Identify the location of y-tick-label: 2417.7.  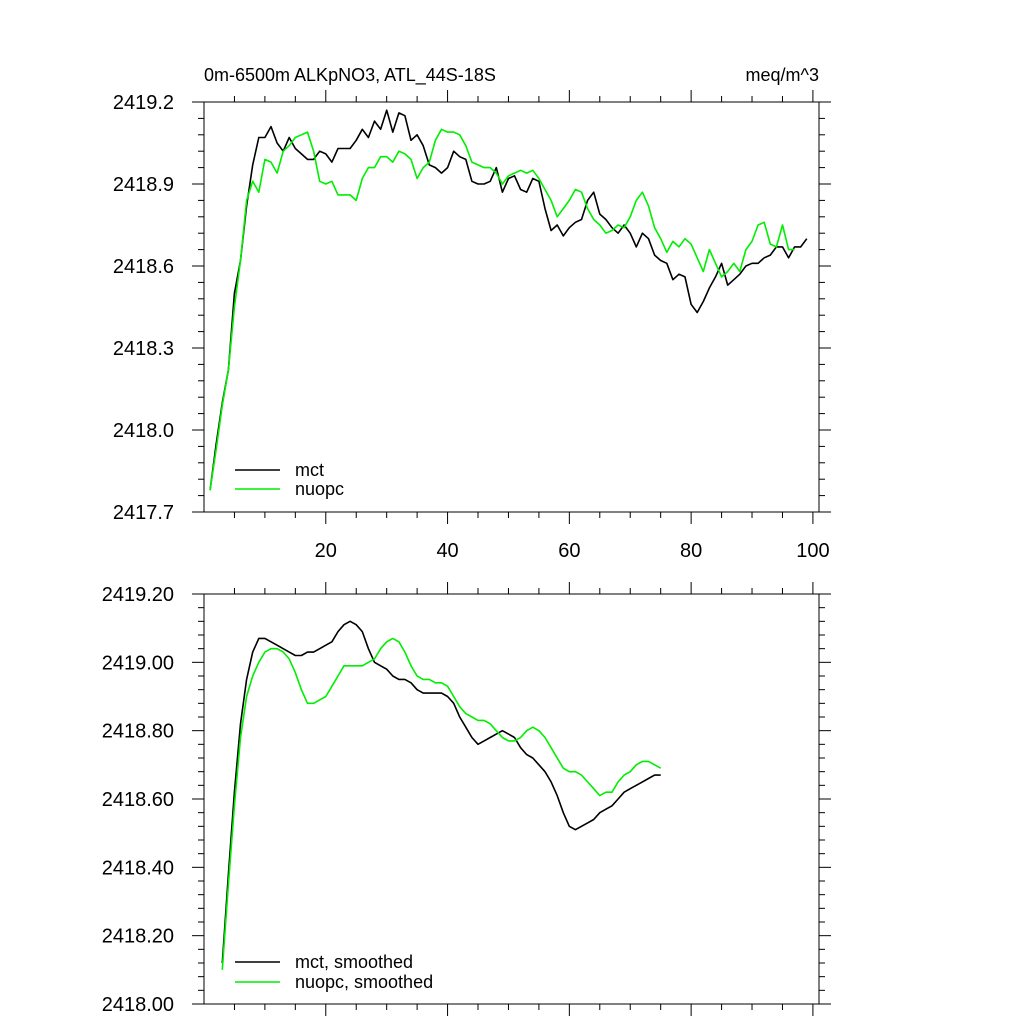
(143, 513).